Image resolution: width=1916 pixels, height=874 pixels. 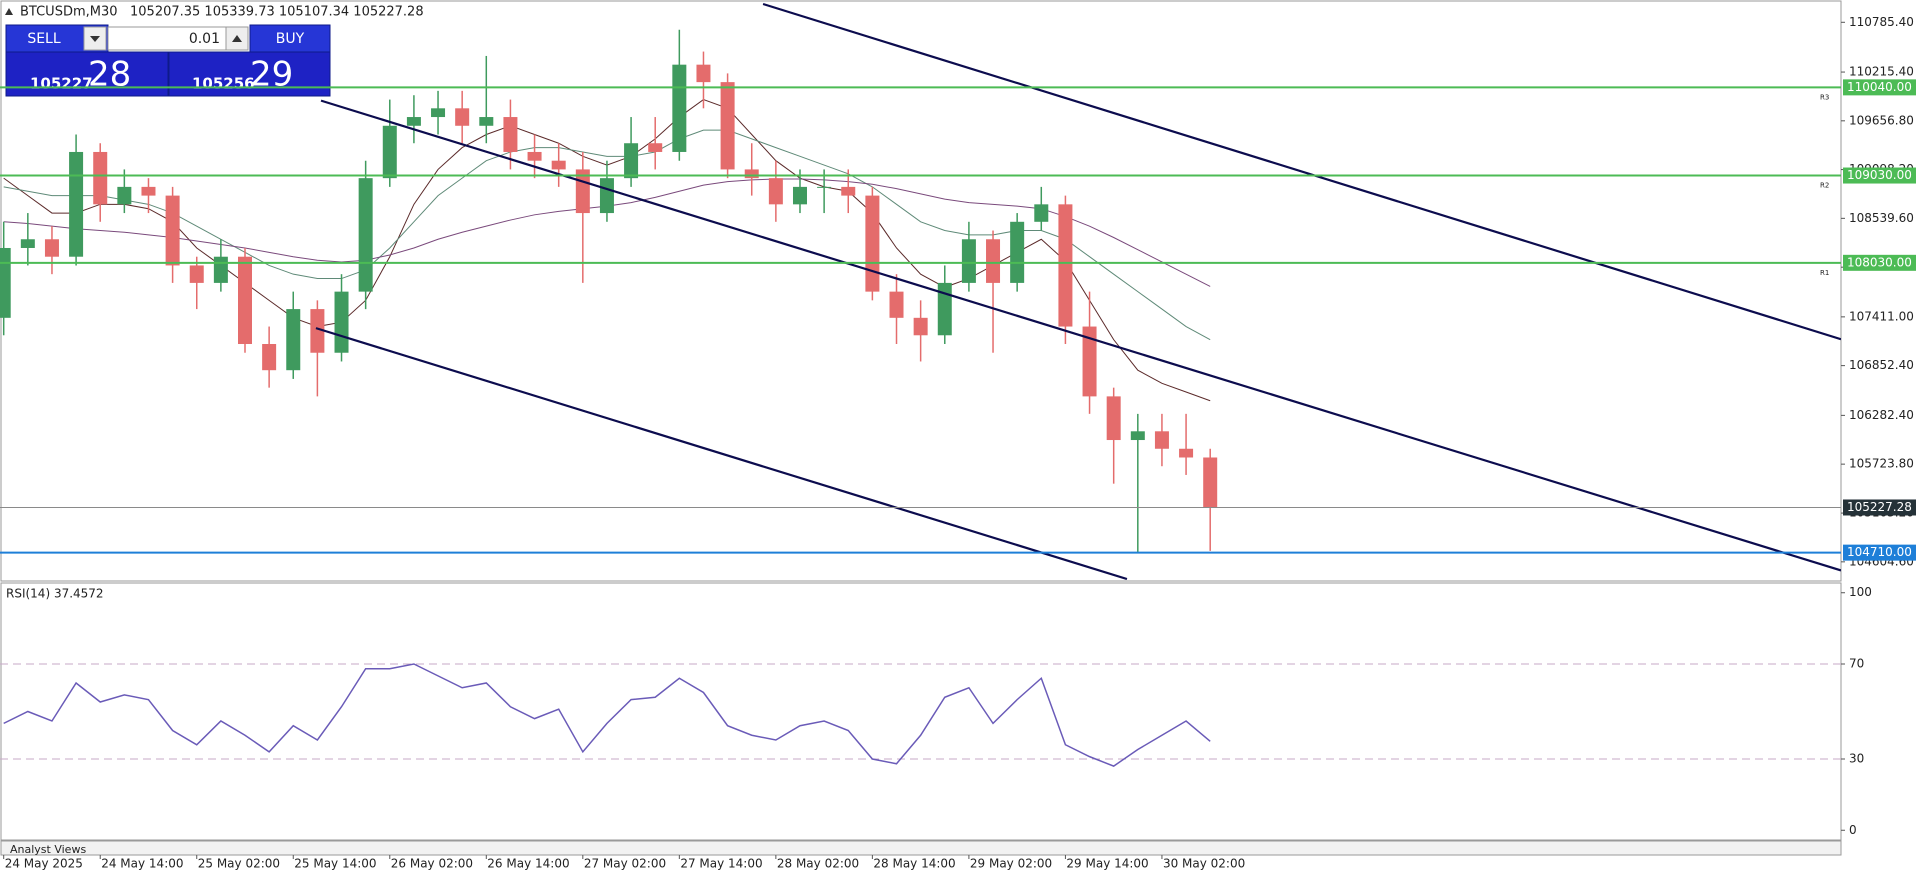 I want to click on y-tick-label: 107411.00, so click(x=1881, y=316).